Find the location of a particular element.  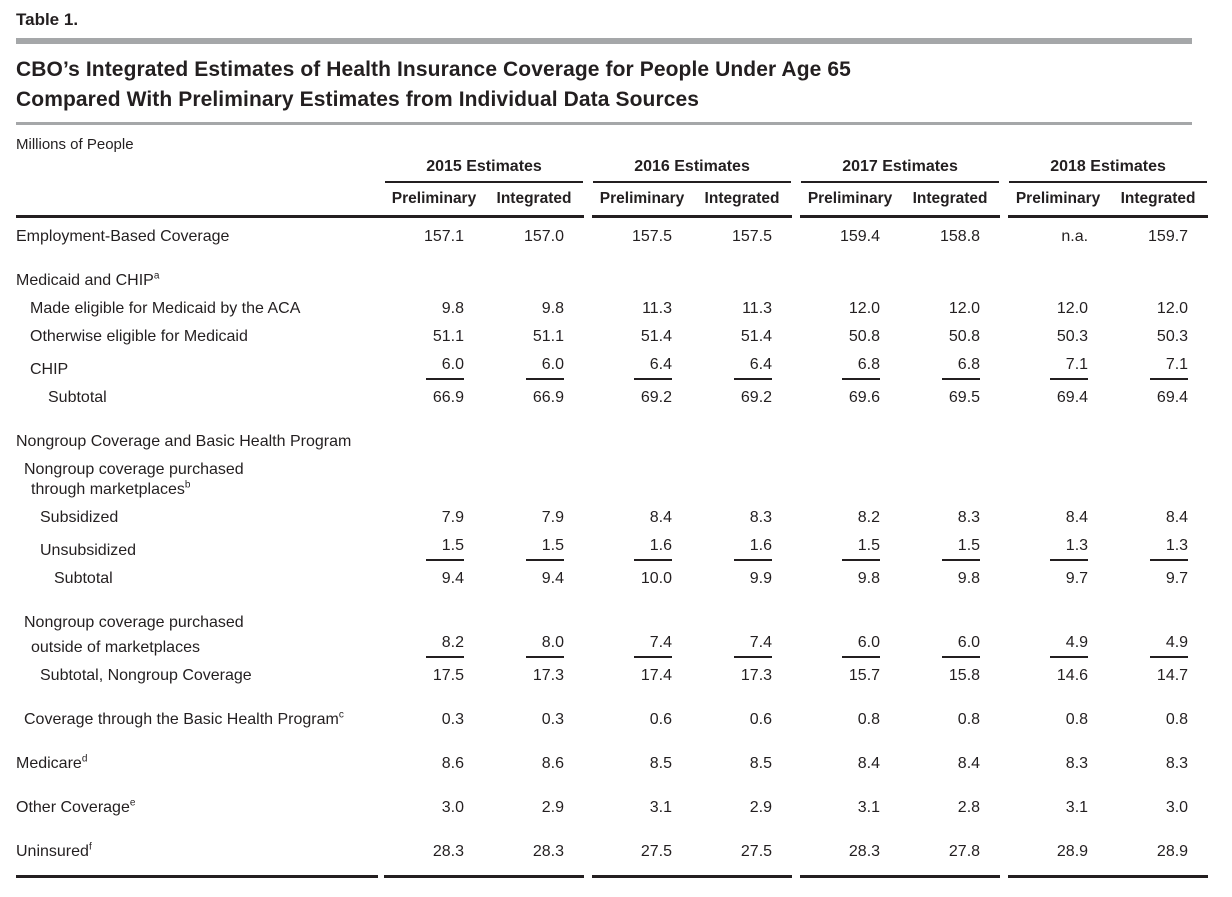

row-label: Medicared is located at coordinates (197, 756).